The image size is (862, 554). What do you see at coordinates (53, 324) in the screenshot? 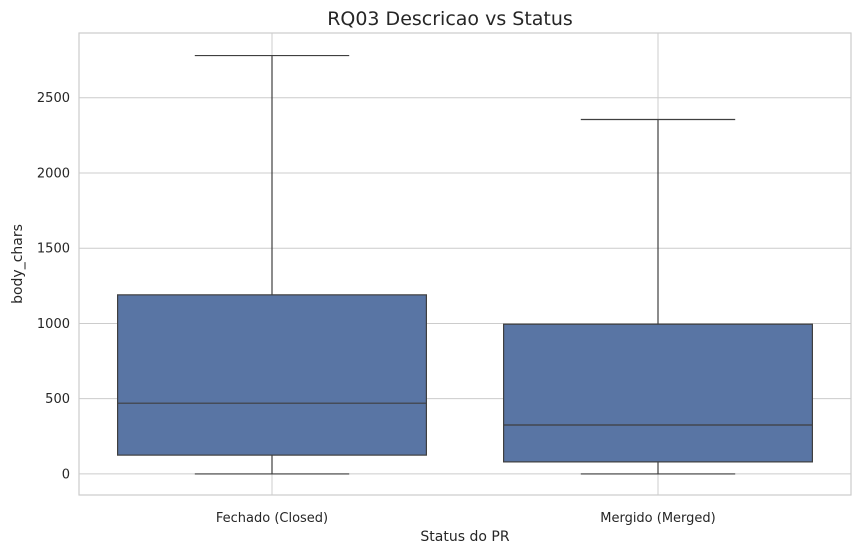
I see `y-tick-label: 1000` at bounding box center [53, 324].